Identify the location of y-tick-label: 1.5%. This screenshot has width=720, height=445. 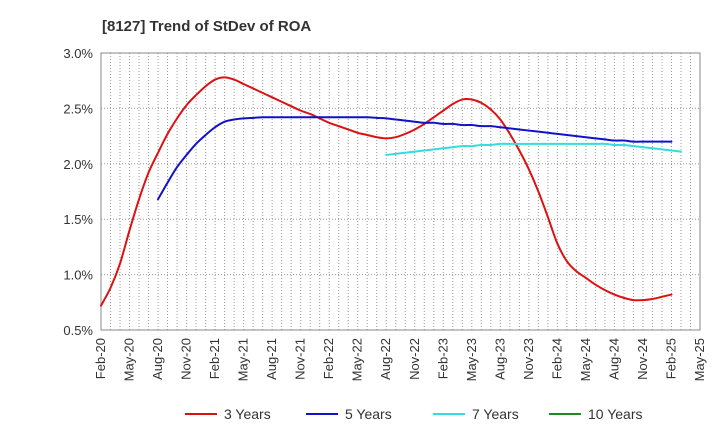
(78, 219).